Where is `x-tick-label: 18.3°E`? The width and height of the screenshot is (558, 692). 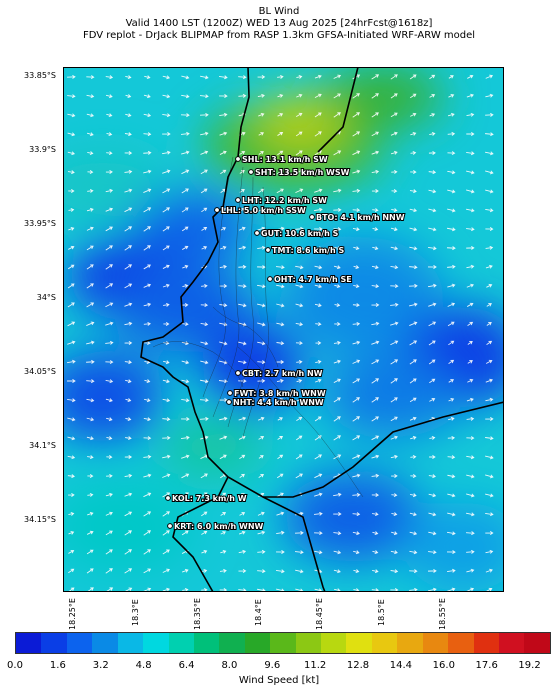
x-tick-label: 18.3°E is located at coordinates (135, 612).